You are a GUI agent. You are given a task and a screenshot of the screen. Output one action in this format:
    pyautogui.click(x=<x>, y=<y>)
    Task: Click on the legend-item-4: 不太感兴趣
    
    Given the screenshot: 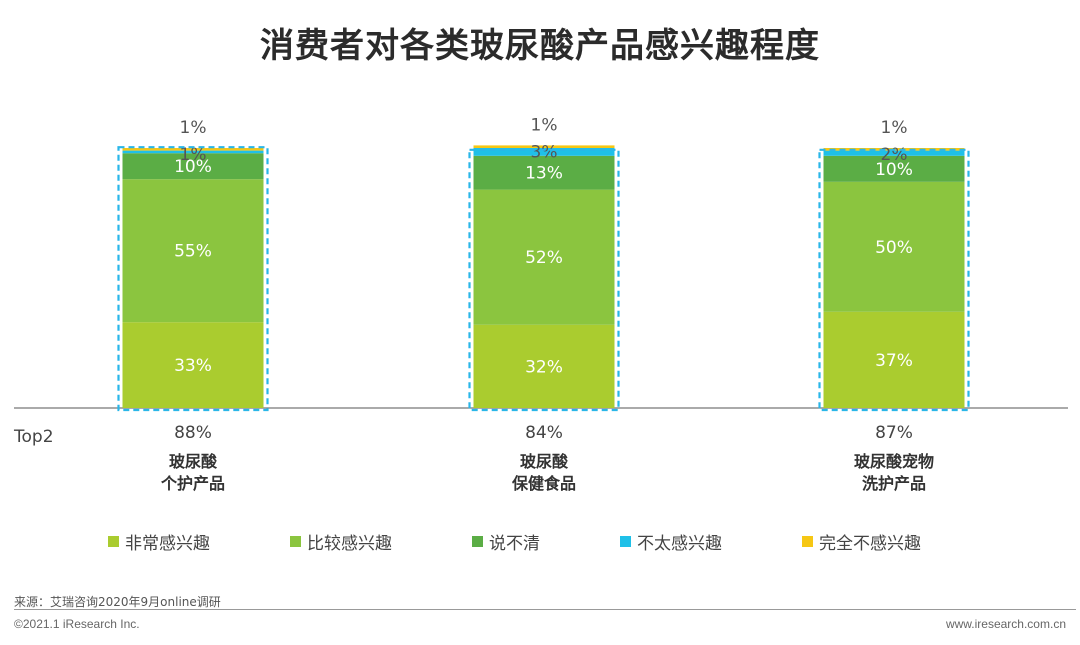 What is the action you would take?
    pyautogui.click(x=671, y=541)
    